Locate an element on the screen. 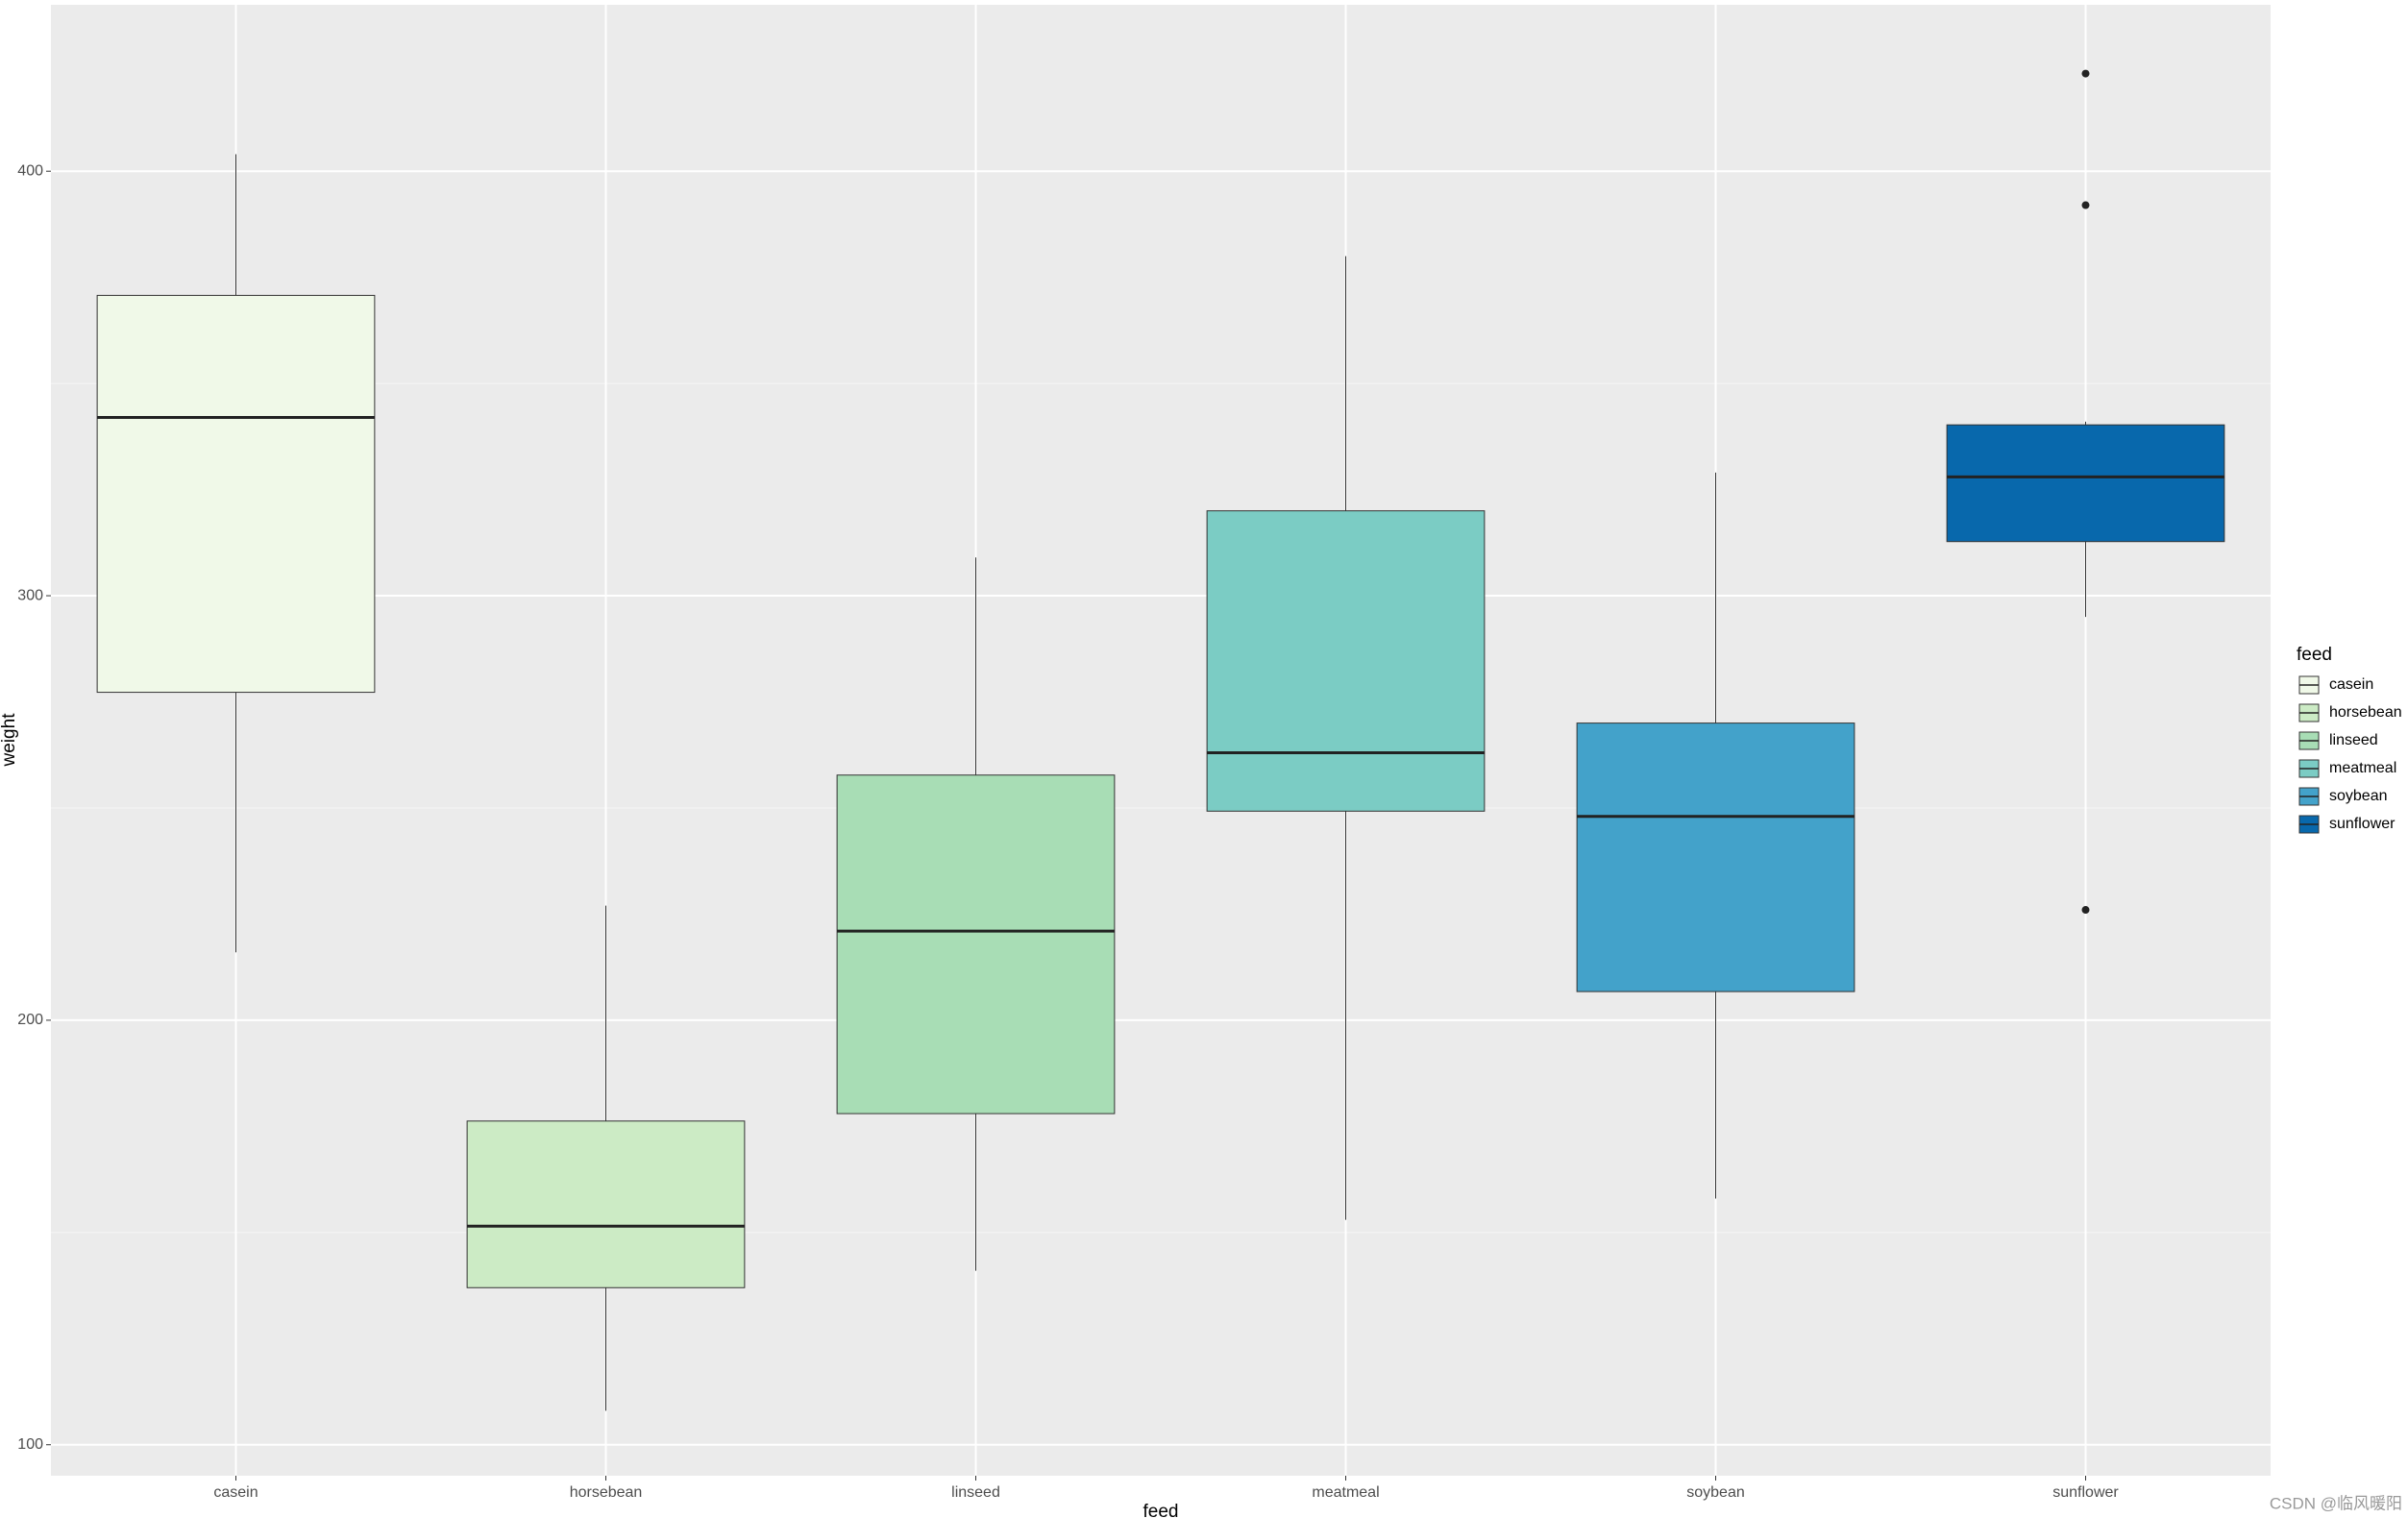  y-axis-title: weight is located at coordinates (9, 740).